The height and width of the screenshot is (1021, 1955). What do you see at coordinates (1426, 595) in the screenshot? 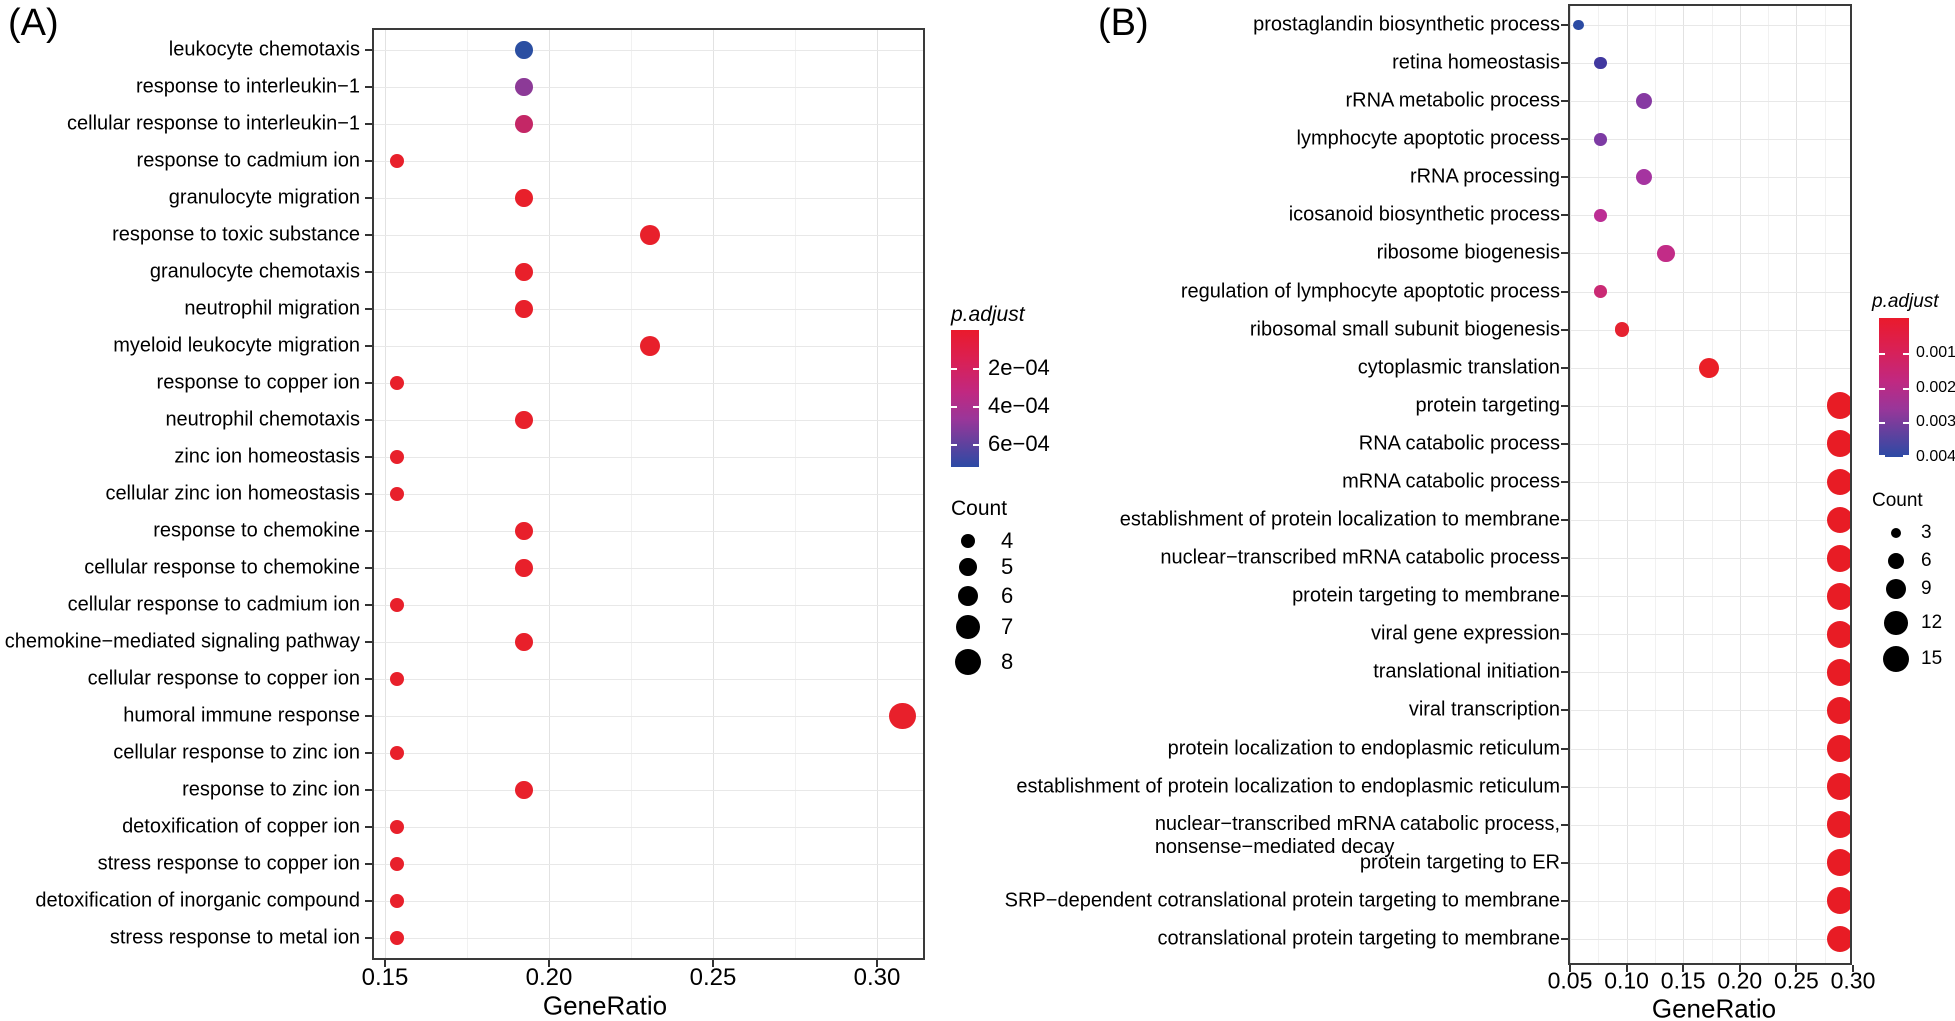
I see `category-label: protein targeting to membrane` at bounding box center [1426, 595].